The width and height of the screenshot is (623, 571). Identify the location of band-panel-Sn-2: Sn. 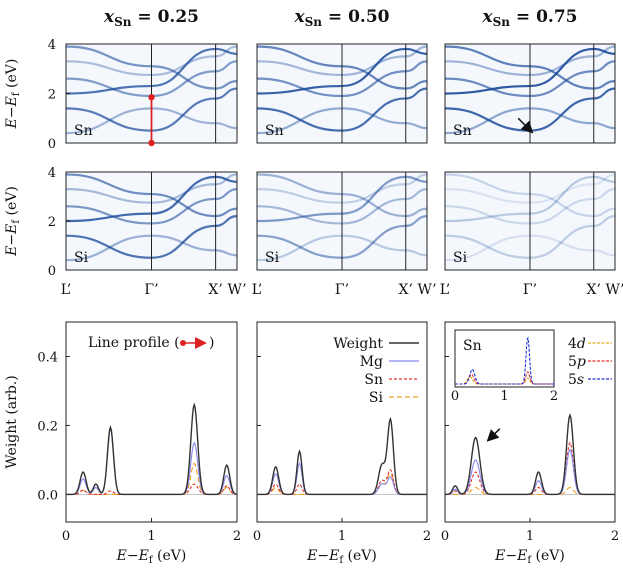
(530, 93).